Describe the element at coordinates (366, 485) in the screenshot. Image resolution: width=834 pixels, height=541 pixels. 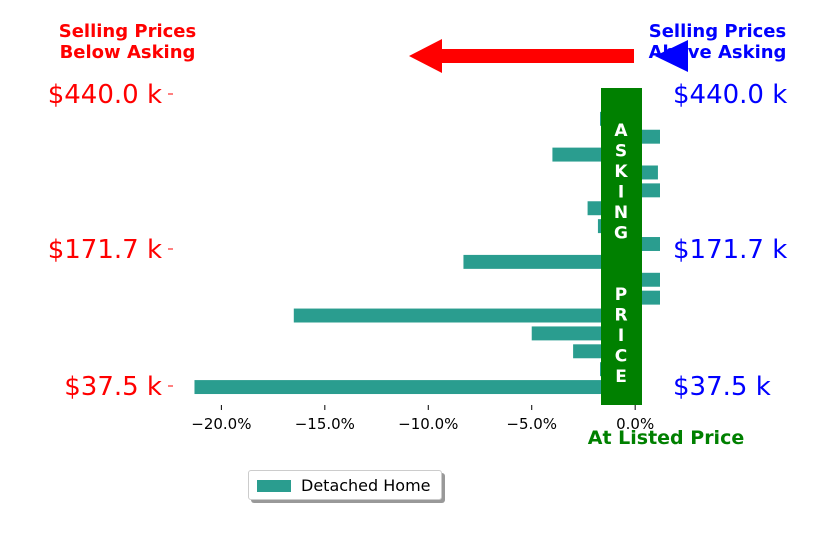
I see `legend-label: Detached Home` at that location.